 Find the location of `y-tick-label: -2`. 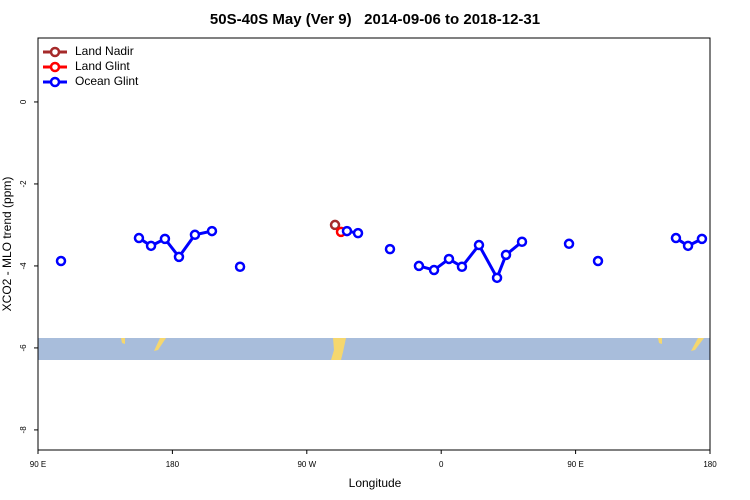

y-tick-label: -2 is located at coordinates (23, 184).